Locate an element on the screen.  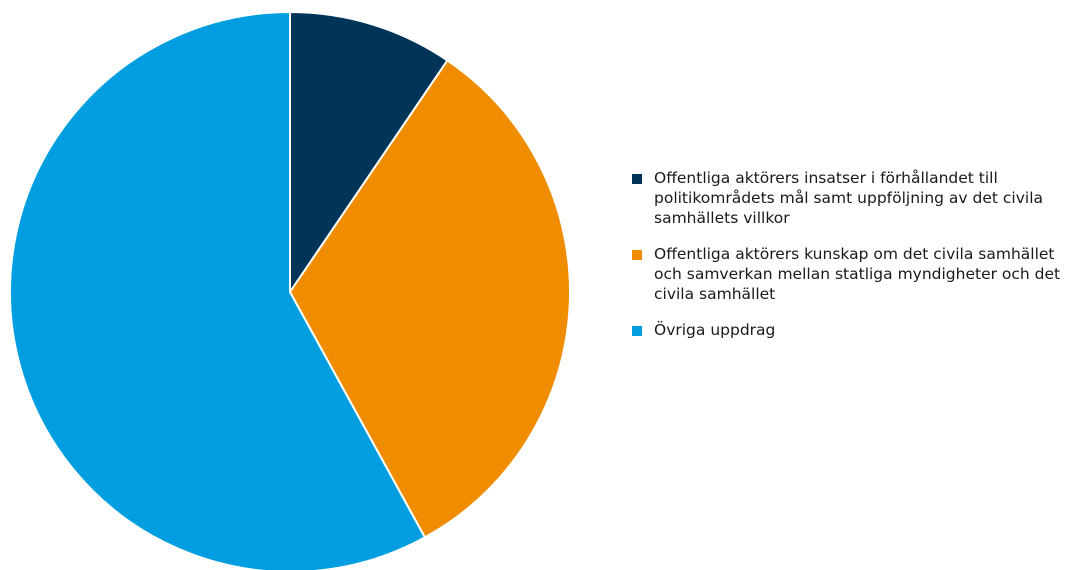
legend-item-other-assignments: Övriga uppdrag is located at coordinates (847, 330).